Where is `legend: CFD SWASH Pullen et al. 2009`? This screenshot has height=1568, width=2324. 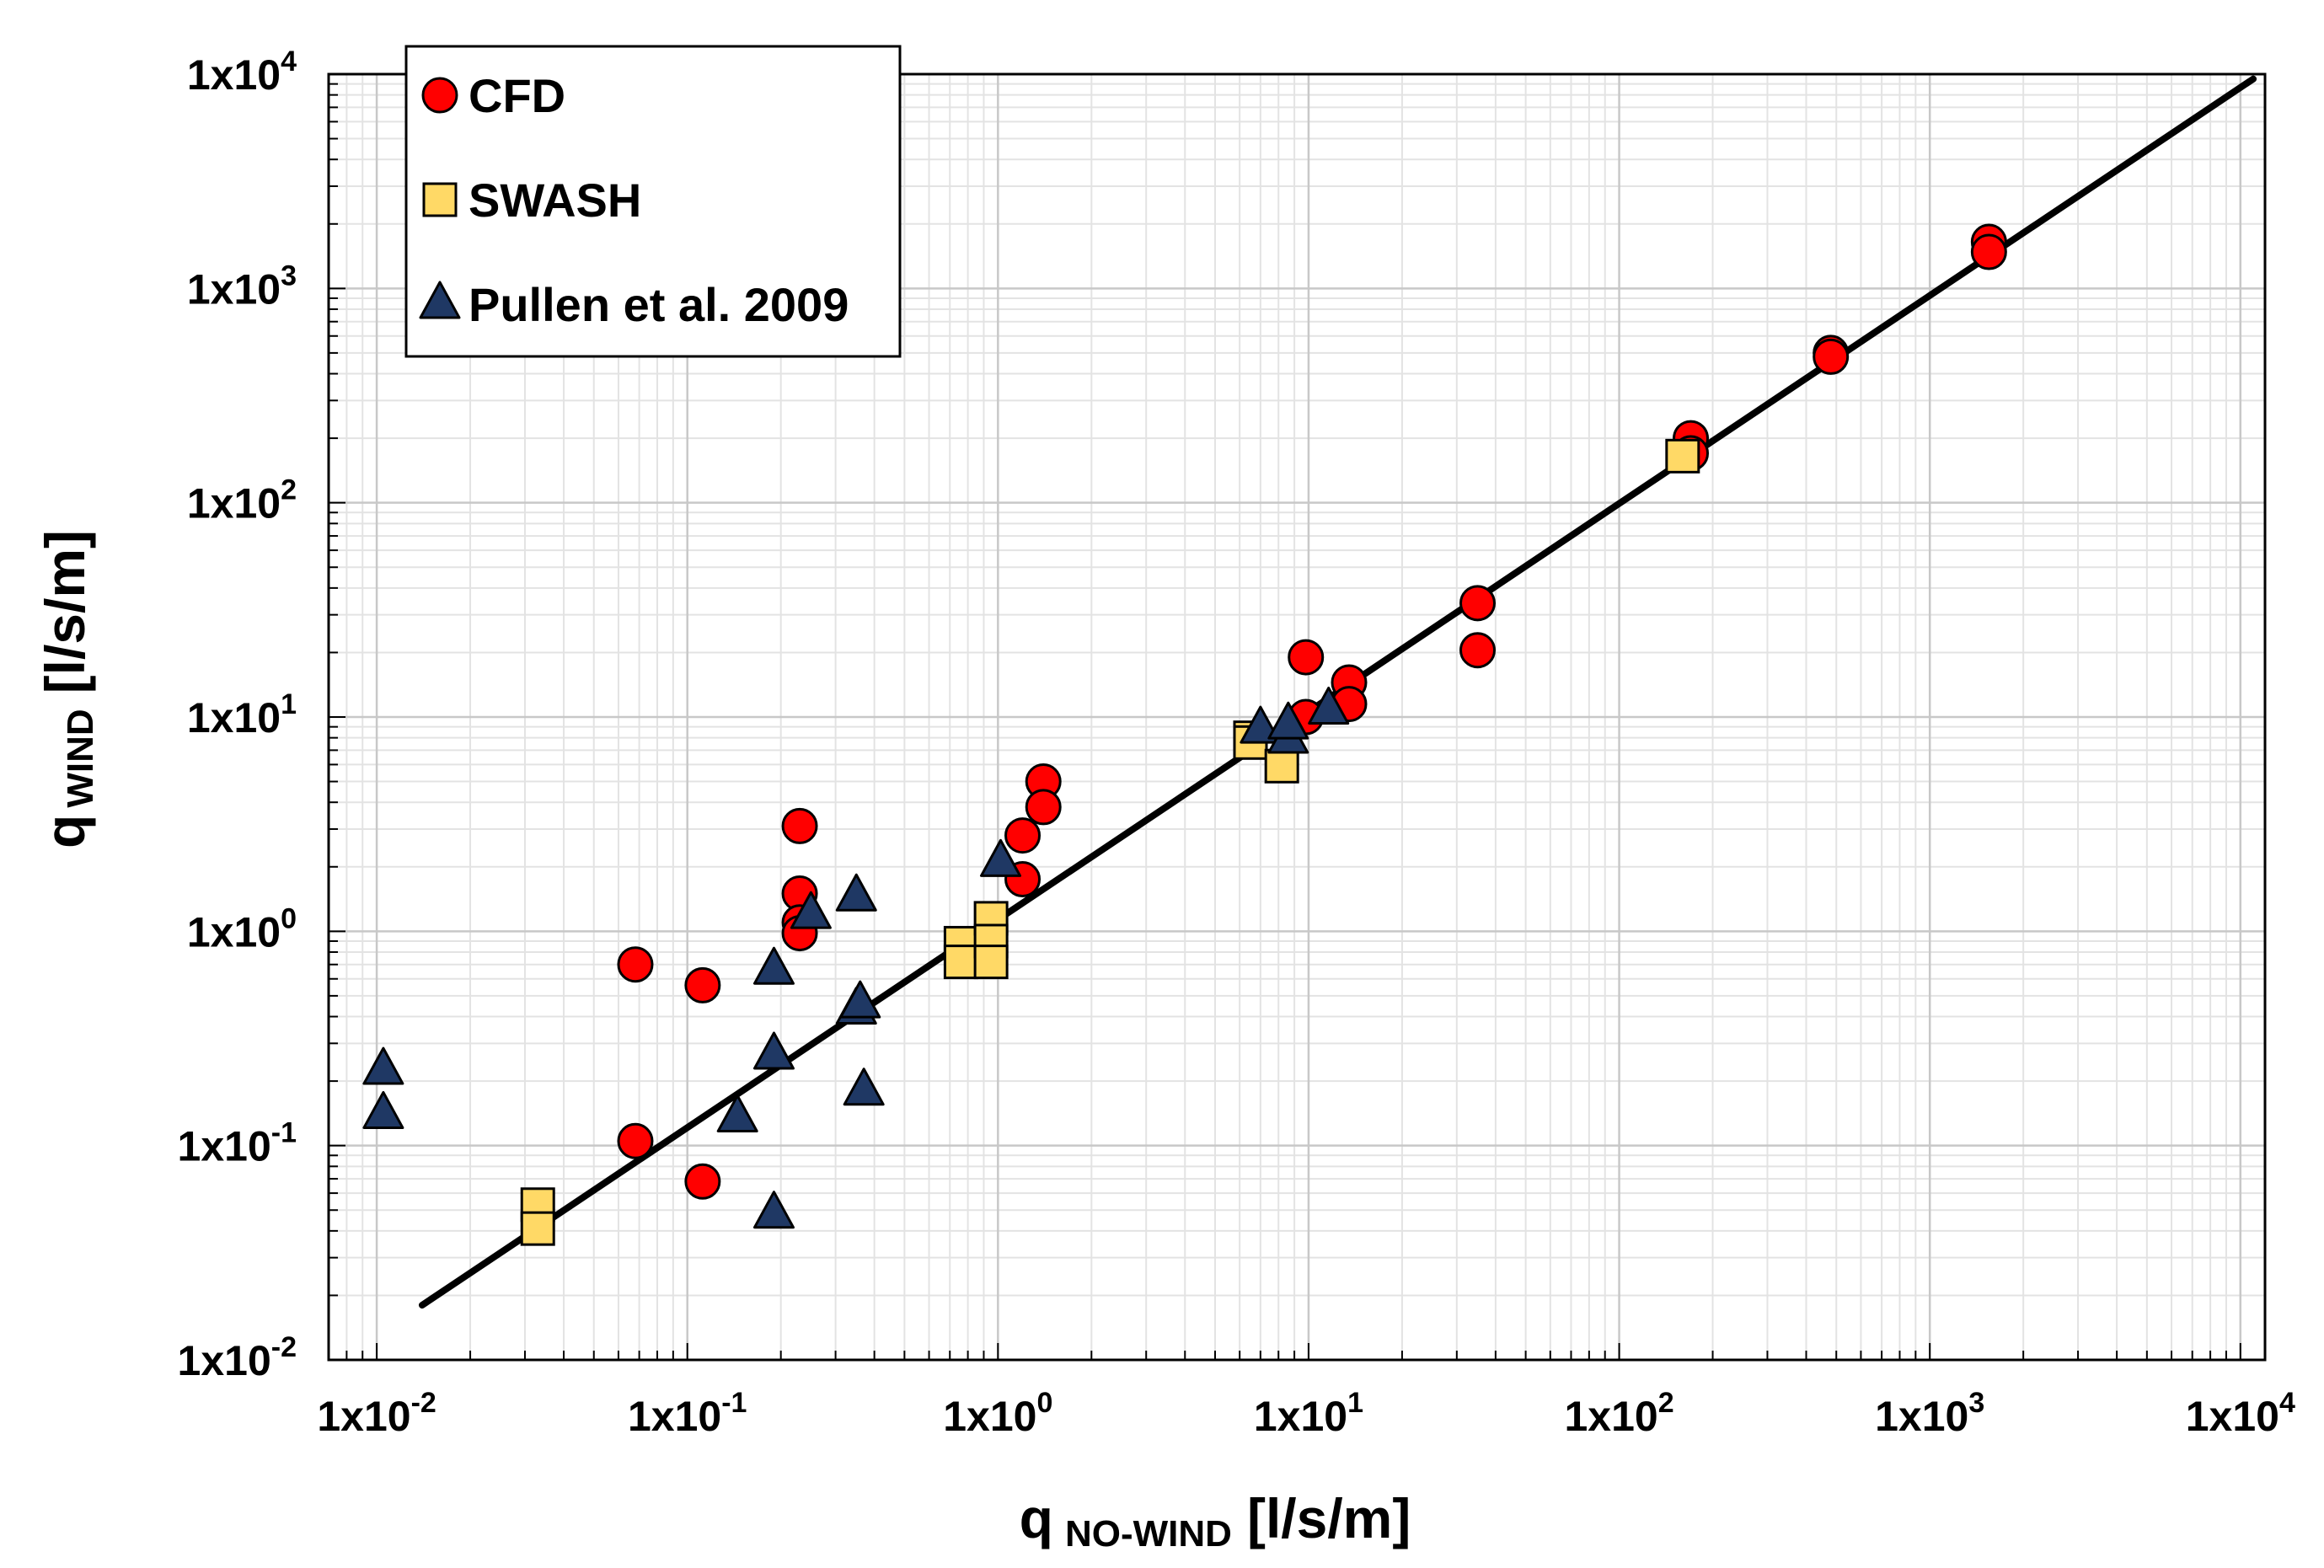 legend: CFD SWASH Pullen et al. 2009 is located at coordinates (653, 201).